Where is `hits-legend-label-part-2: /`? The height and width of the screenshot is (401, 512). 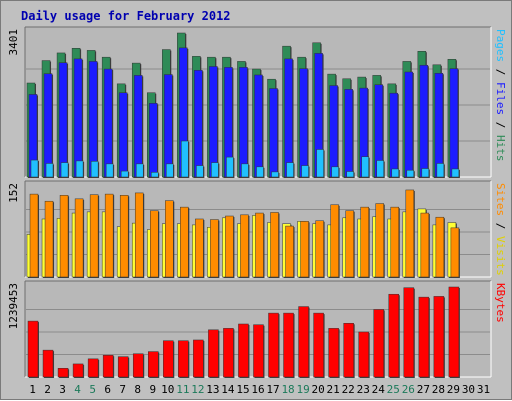 hits-legend-label-part-2: / is located at coordinates (500, 72).